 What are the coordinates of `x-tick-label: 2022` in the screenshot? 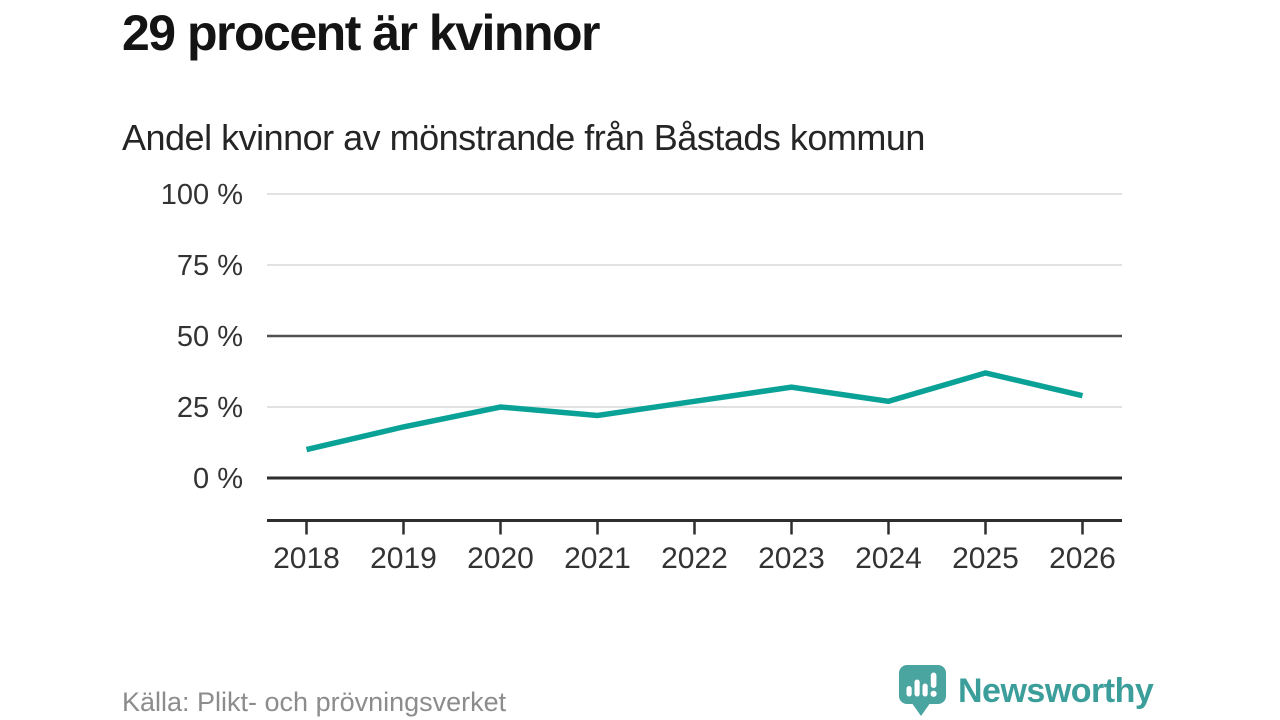 It's located at (694, 558).